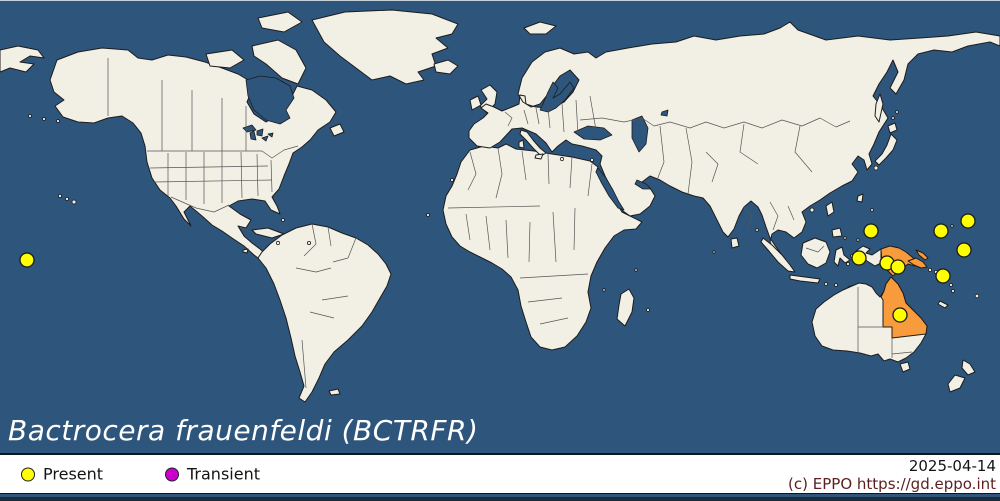  Describe the element at coordinates (452, 180) in the screenshot. I see `canary-islands` at that location.